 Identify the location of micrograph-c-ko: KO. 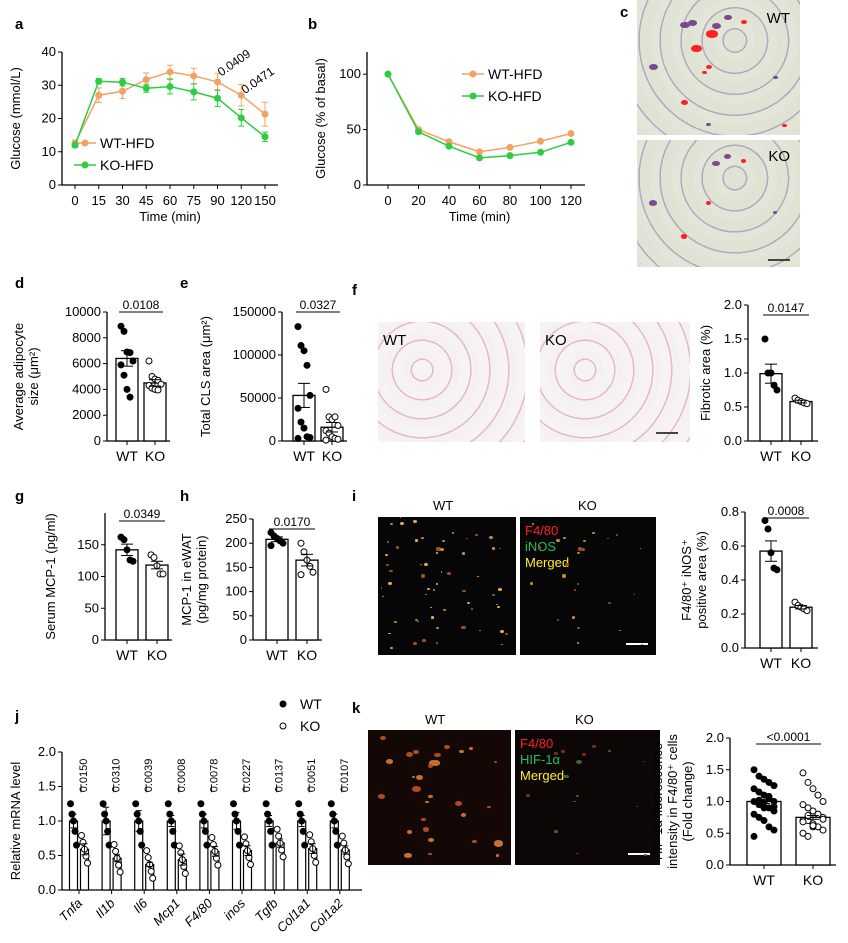
(718, 203).